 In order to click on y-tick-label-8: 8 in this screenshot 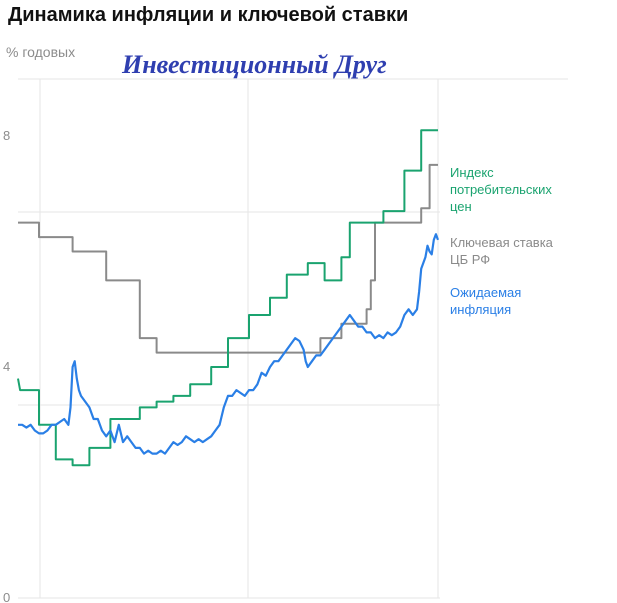, I will do `click(6, 135)`.